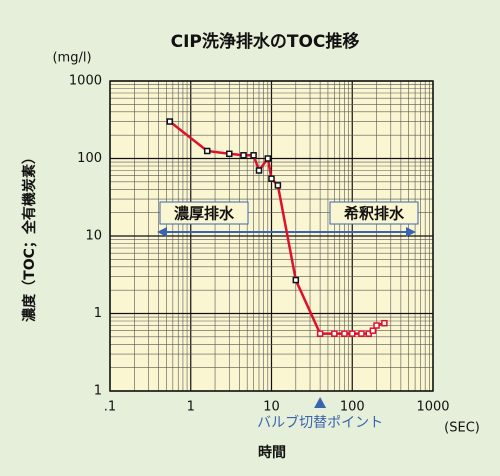 This screenshot has width=500, height=476. I want to click on chart-title: CIP洗浄排水のTOC推移, so click(265, 41).